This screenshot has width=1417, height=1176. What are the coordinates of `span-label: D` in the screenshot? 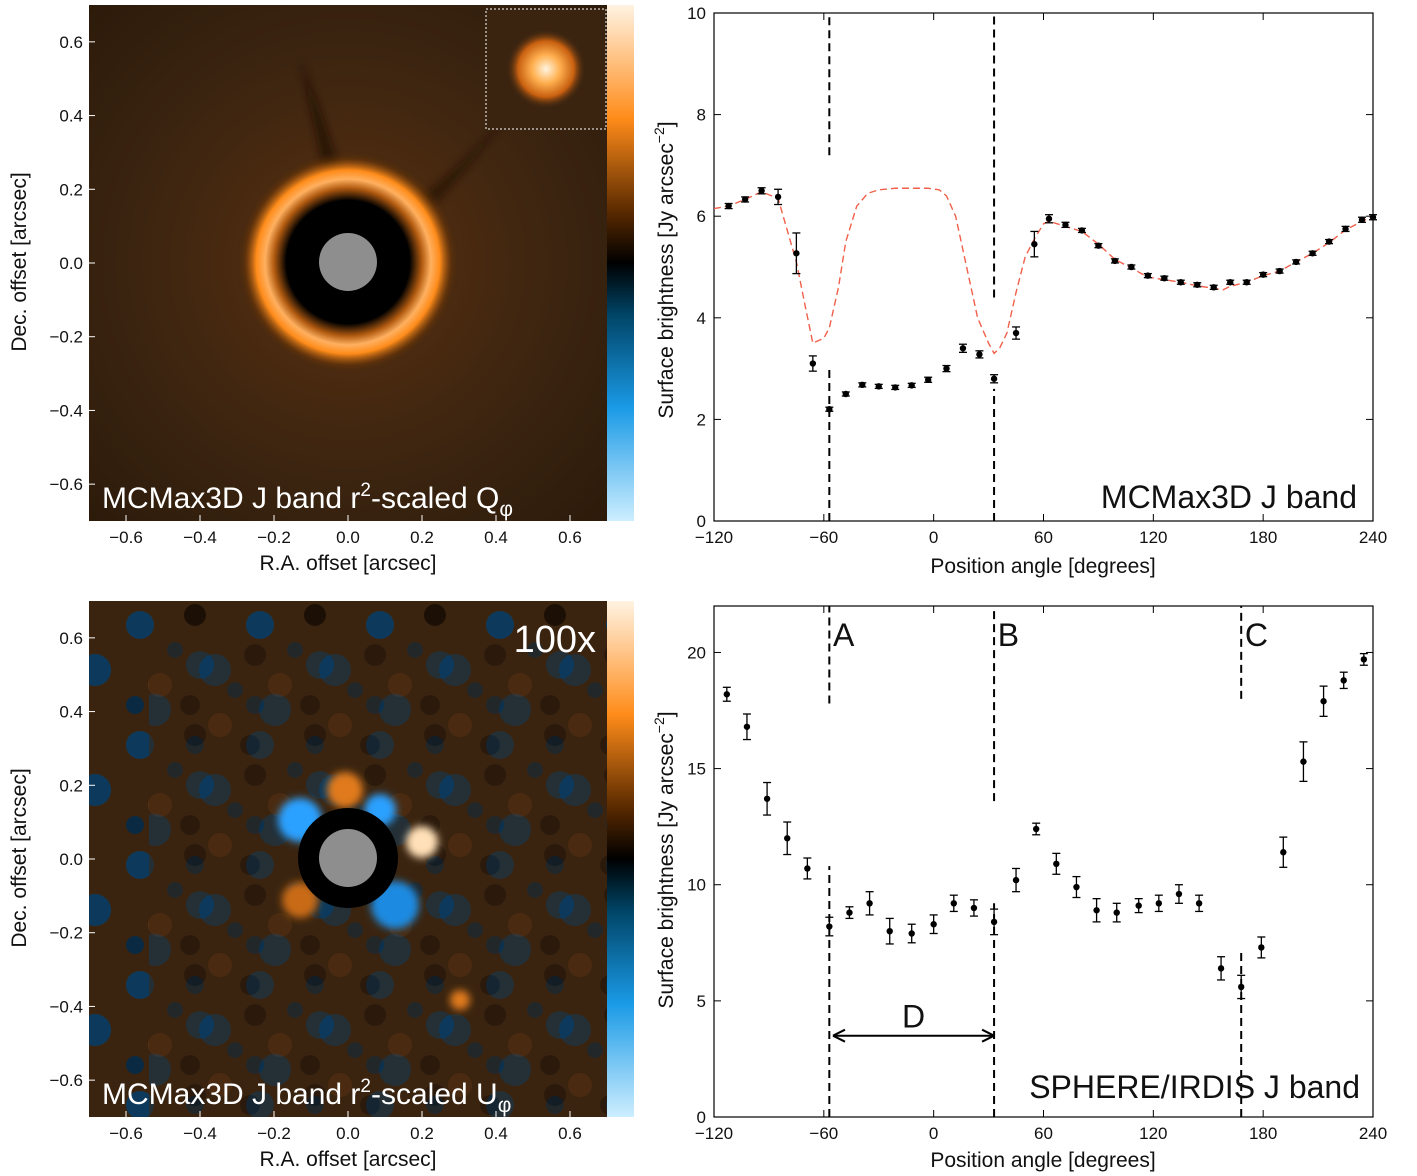 It's located at (913, 1017).